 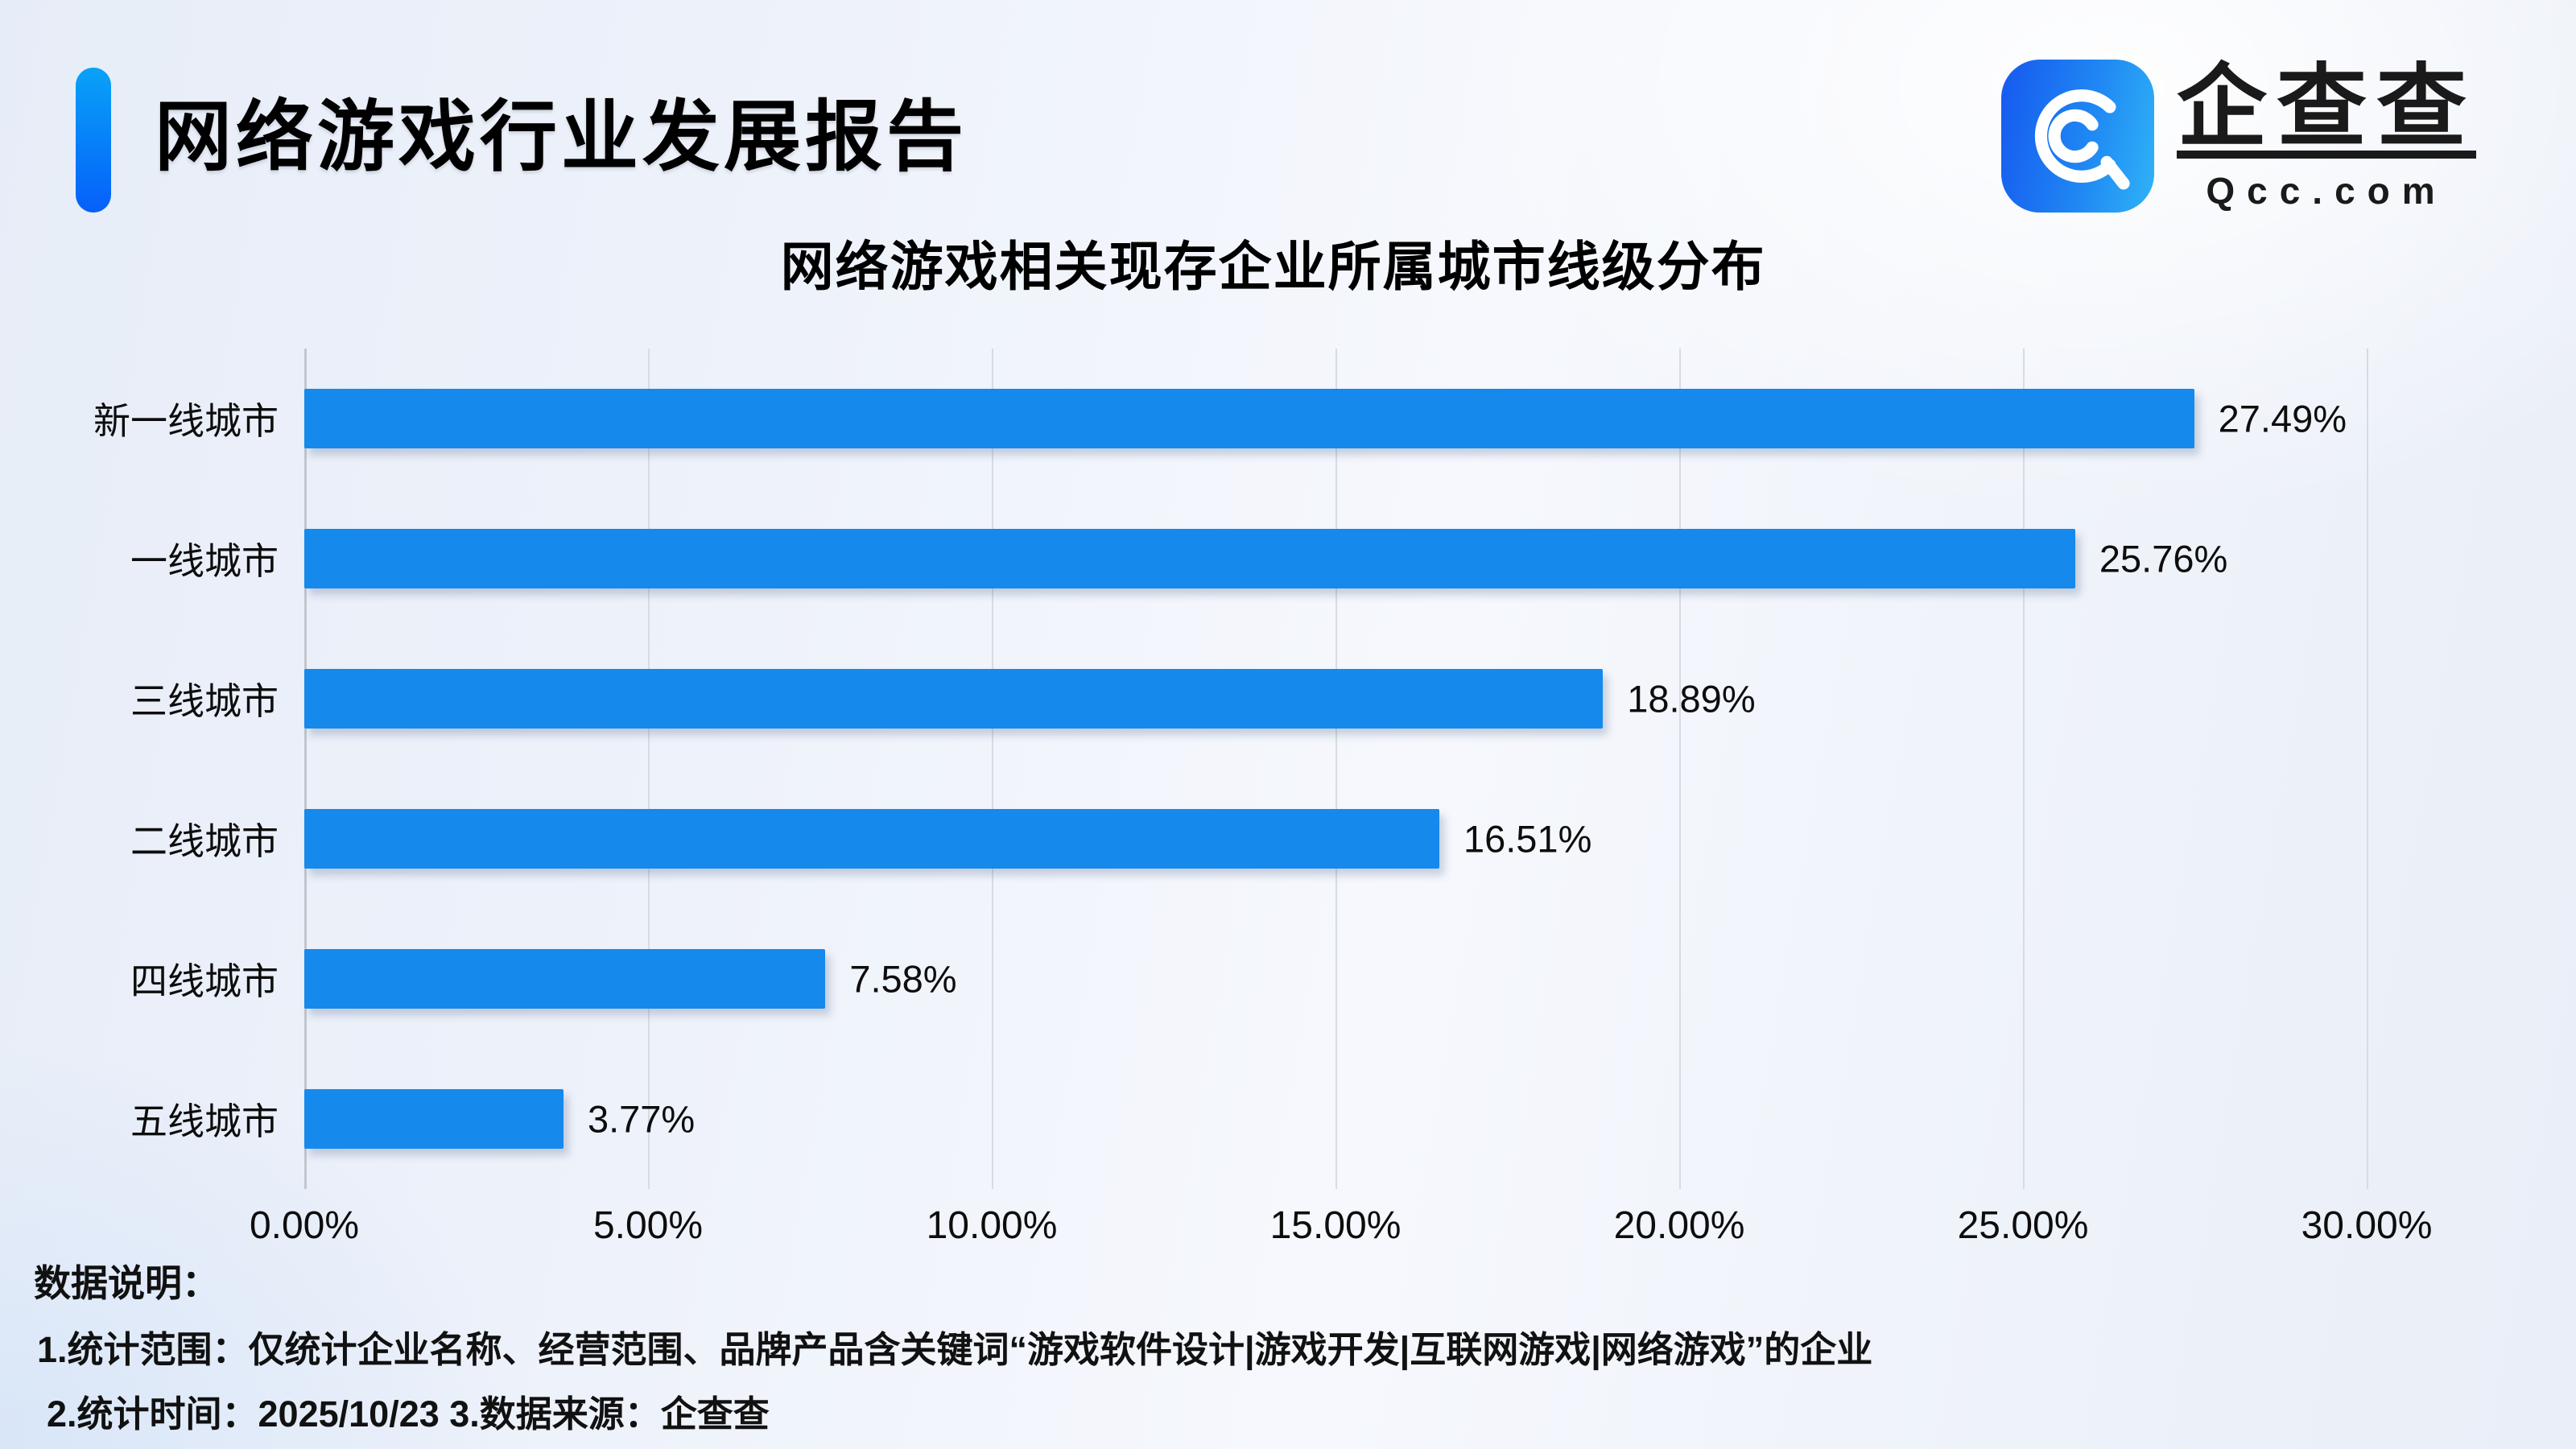 What do you see at coordinates (2163, 558) in the screenshot?
I see `value-label: 25.76%` at bounding box center [2163, 558].